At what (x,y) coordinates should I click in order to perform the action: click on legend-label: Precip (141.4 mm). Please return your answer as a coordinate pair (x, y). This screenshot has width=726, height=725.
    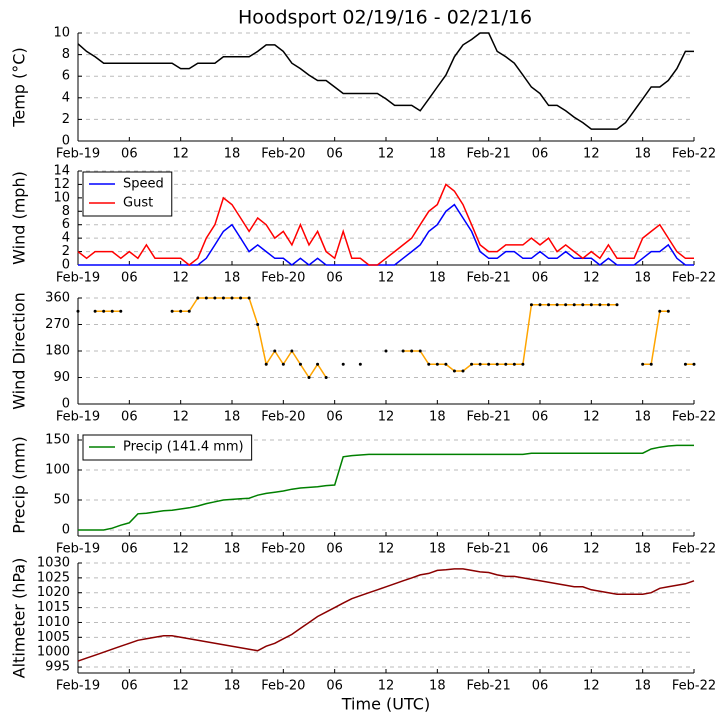
    Looking at the image, I should click on (183, 447).